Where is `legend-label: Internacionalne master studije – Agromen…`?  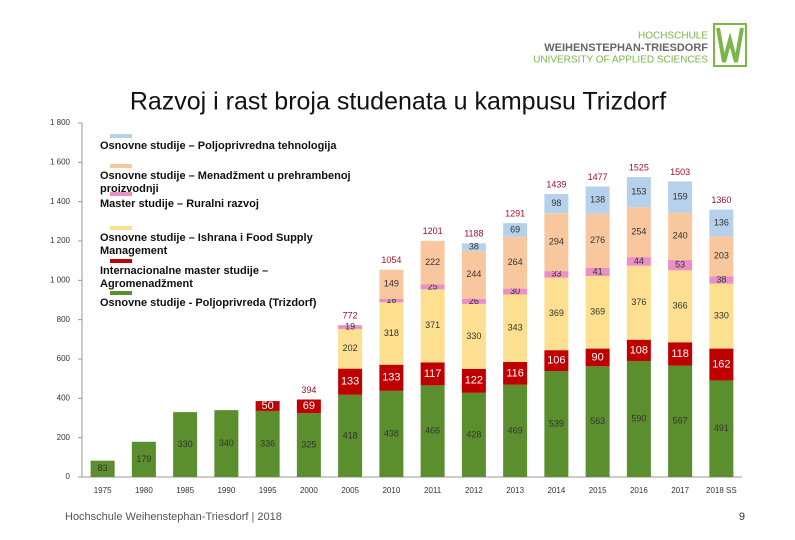 legend-label: Internacionalne master studije – Agromen… is located at coordinates (184, 277).